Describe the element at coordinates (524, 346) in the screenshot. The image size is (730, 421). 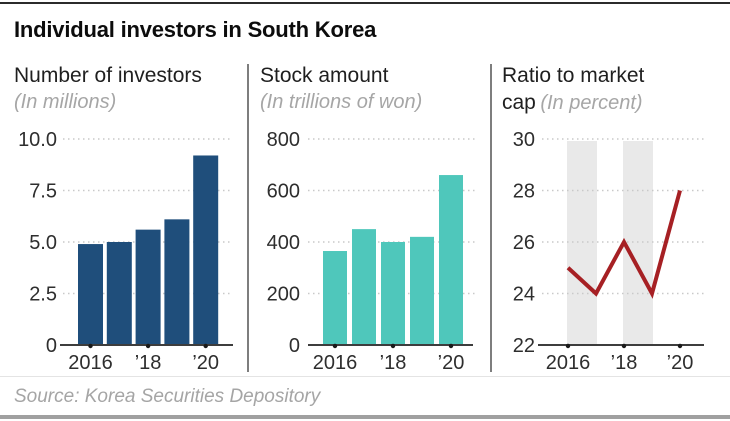
I see `y-axis-label: 22` at that location.